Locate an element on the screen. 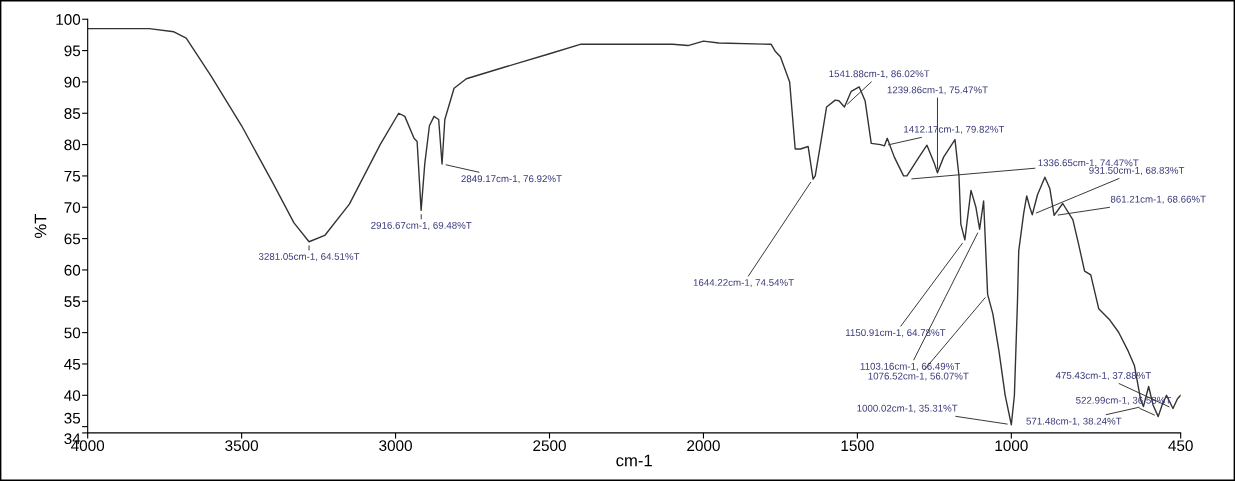 The height and width of the screenshot is (481, 1235). x-tick-label: 1500 is located at coordinates (857, 446).